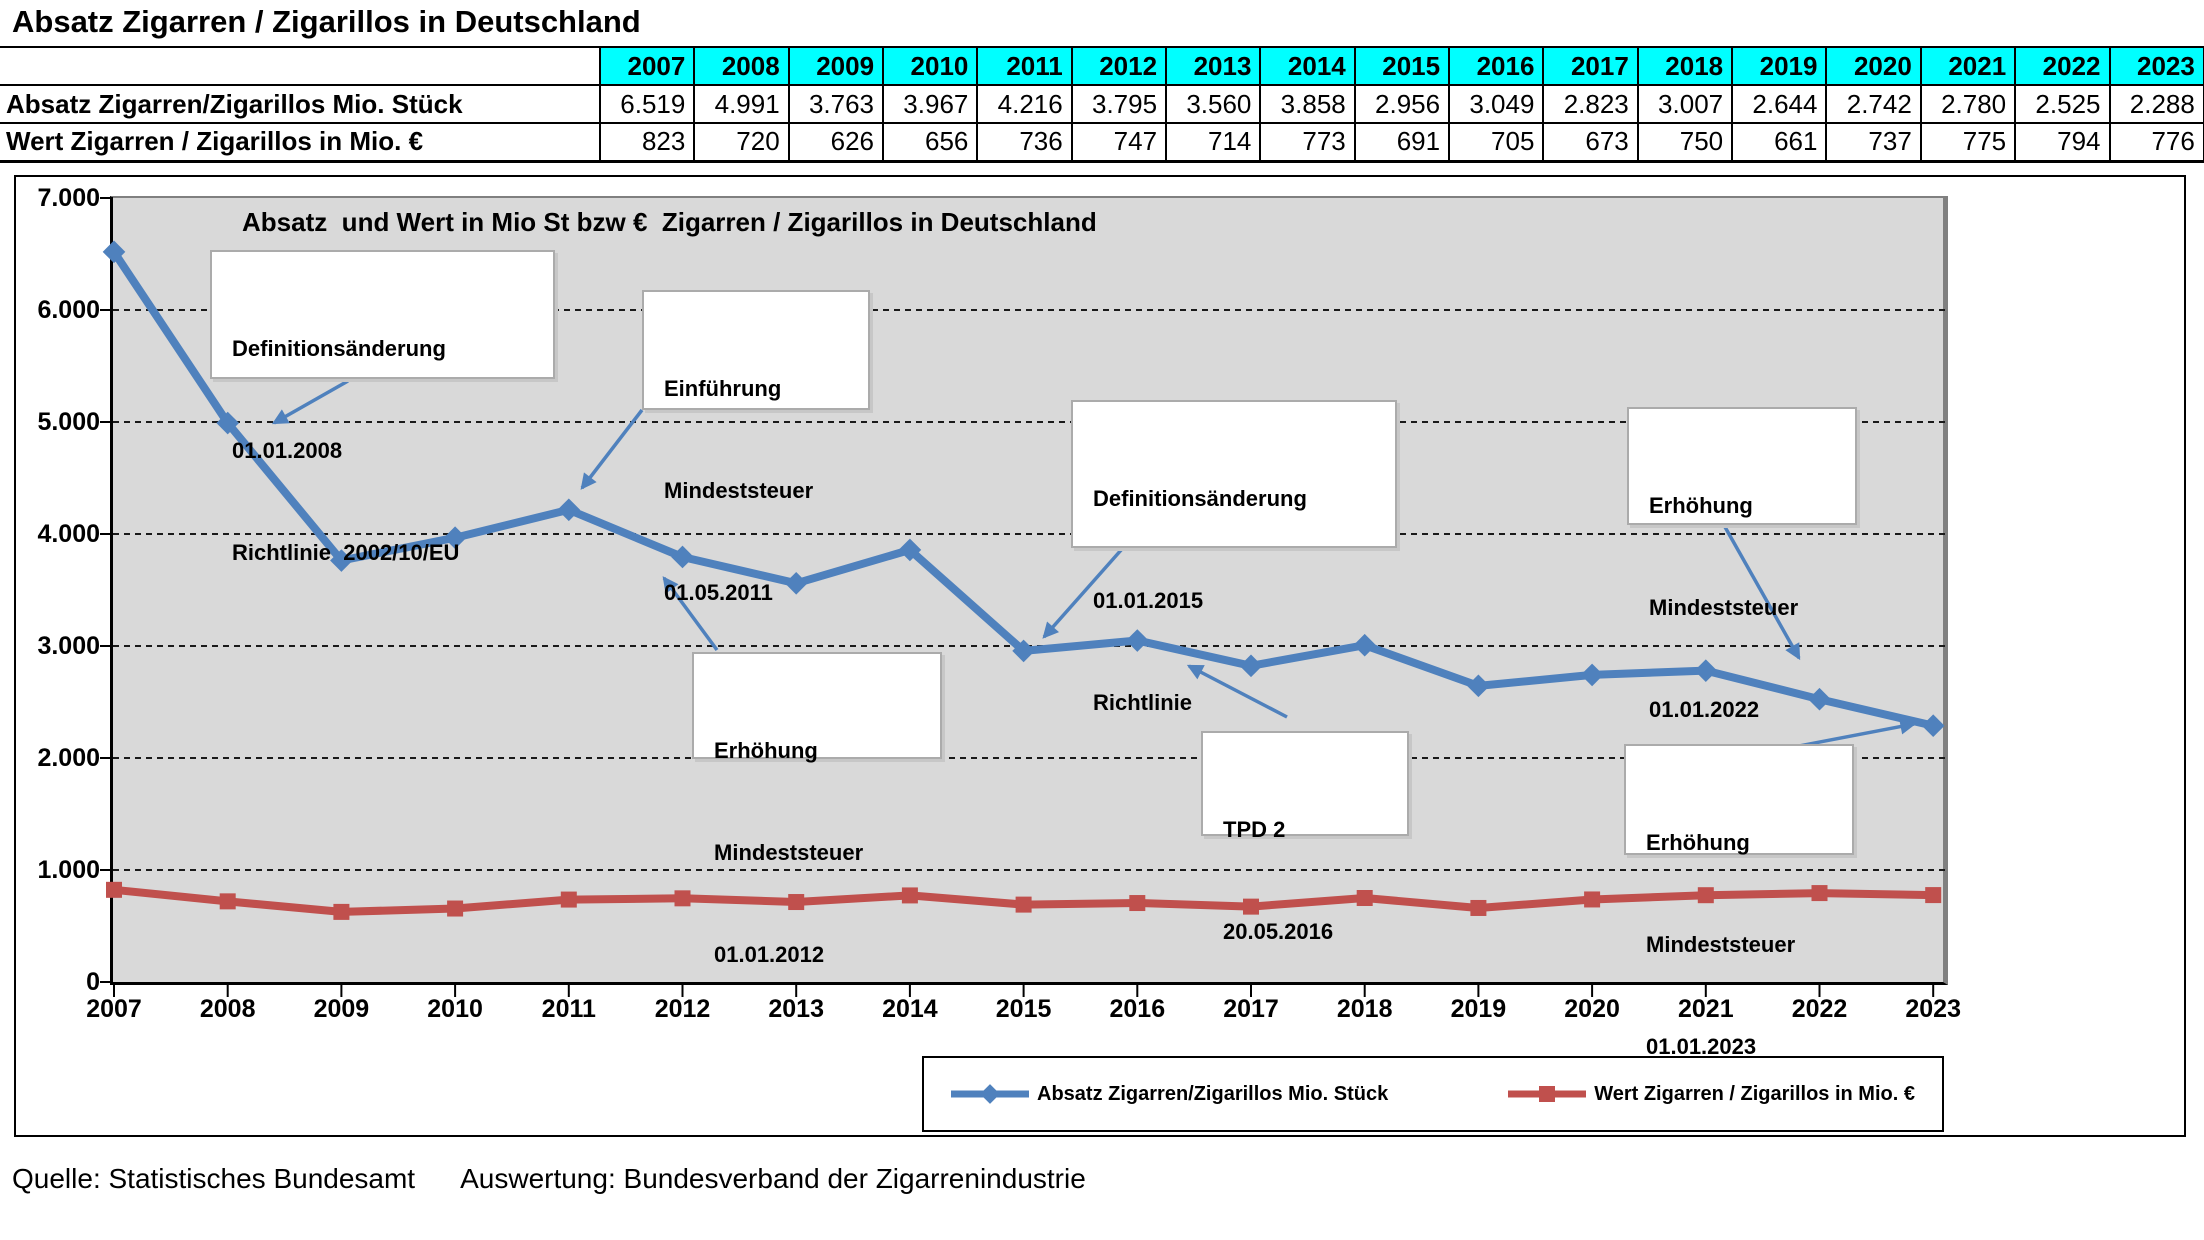 This screenshot has width=2204, height=1240. What do you see at coordinates (1024, 142) in the screenshot?
I see `table-value-cell: 736` at bounding box center [1024, 142].